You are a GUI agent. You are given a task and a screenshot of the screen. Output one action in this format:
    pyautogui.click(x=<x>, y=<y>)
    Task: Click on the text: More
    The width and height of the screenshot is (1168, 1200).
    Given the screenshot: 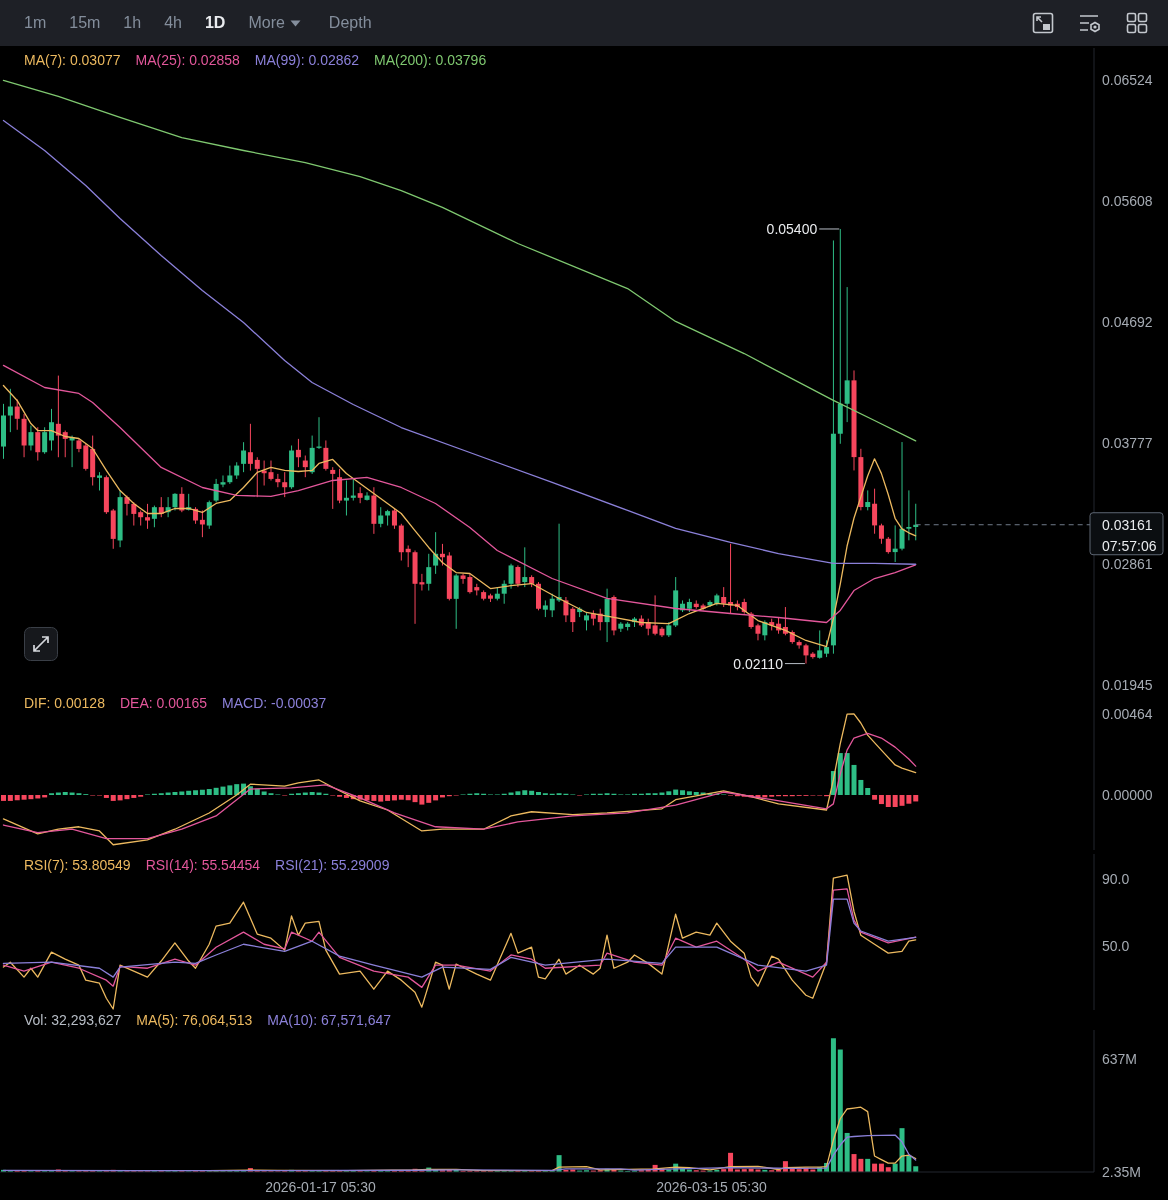 What is the action you would take?
    pyautogui.click(x=266, y=23)
    